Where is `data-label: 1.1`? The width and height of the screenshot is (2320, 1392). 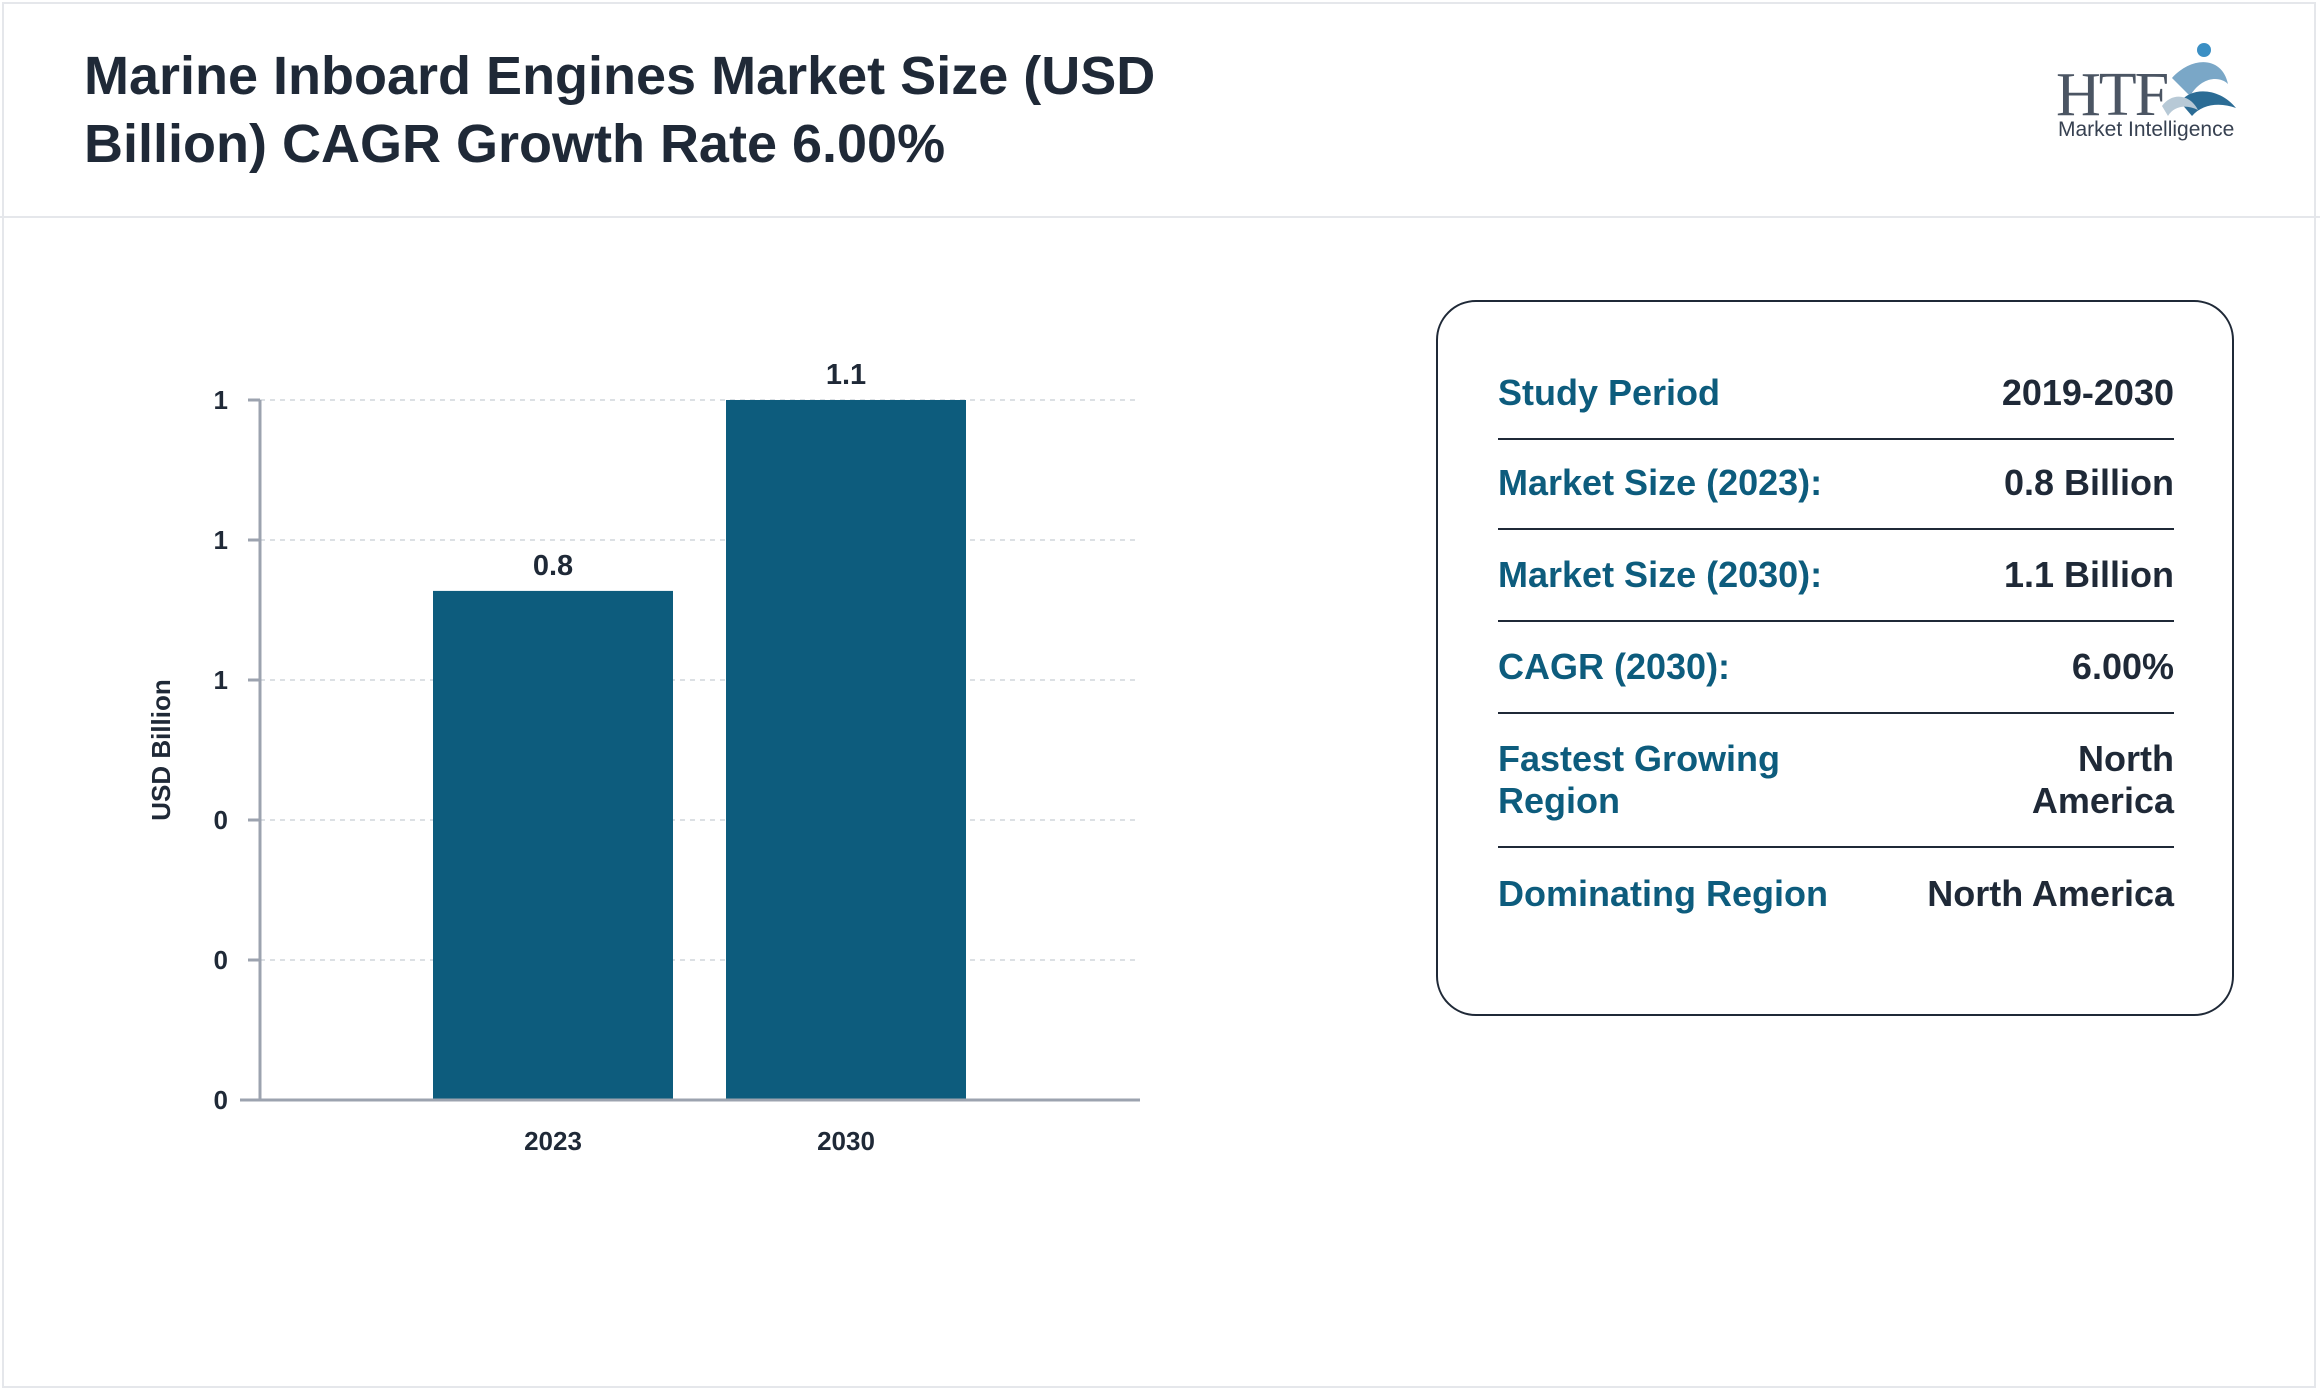
data-label: 1.1 is located at coordinates (846, 375).